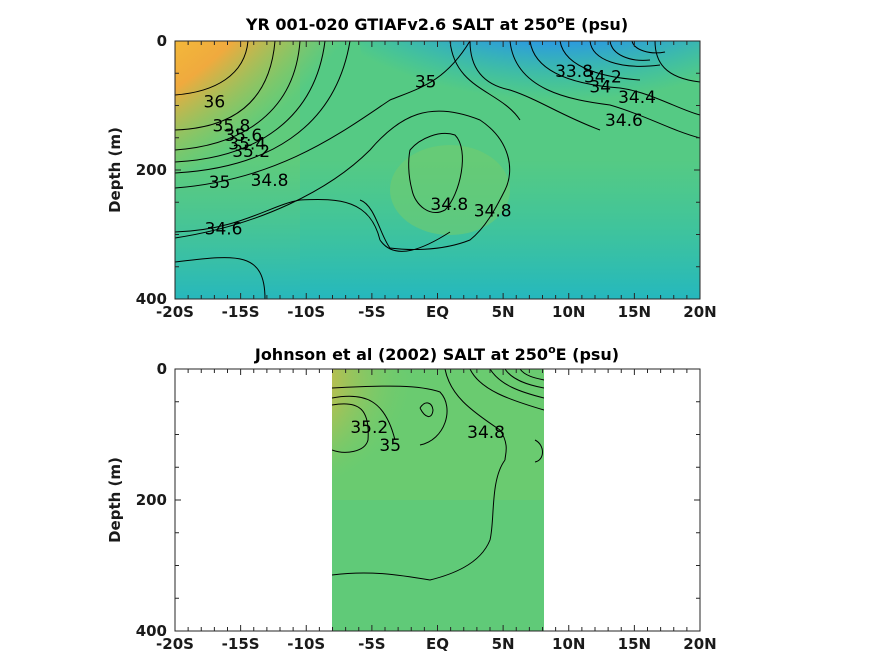 The image size is (875, 656). What do you see at coordinates (438, 475) in the screenshot?
I see `contour-lines` at bounding box center [438, 475].